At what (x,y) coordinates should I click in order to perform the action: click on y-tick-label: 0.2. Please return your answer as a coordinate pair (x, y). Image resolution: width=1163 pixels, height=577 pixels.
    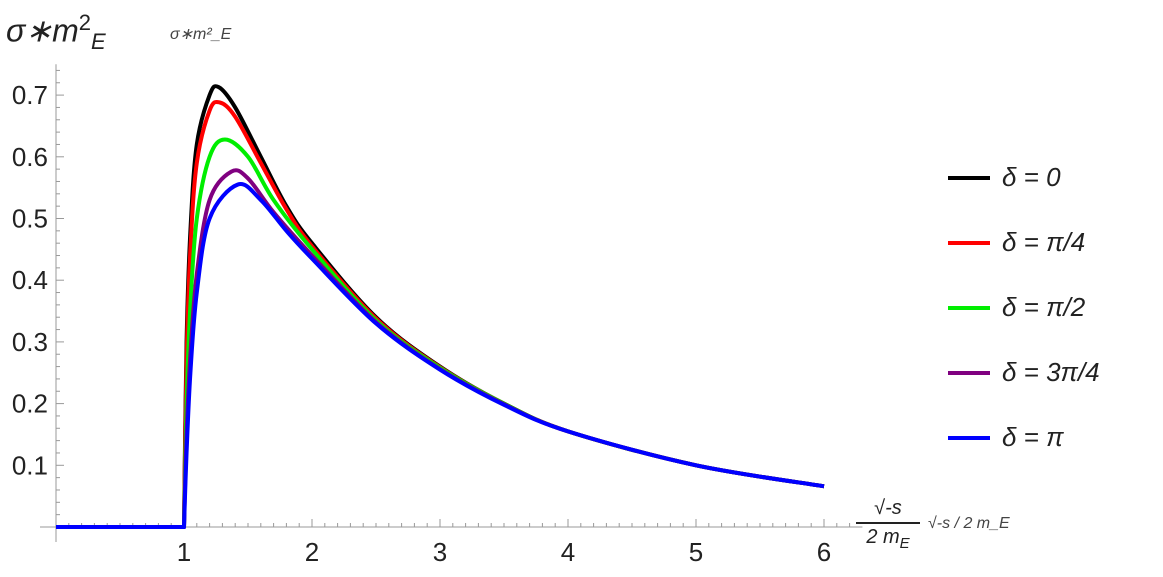
    Looking at the image, I should click on (30, 404).